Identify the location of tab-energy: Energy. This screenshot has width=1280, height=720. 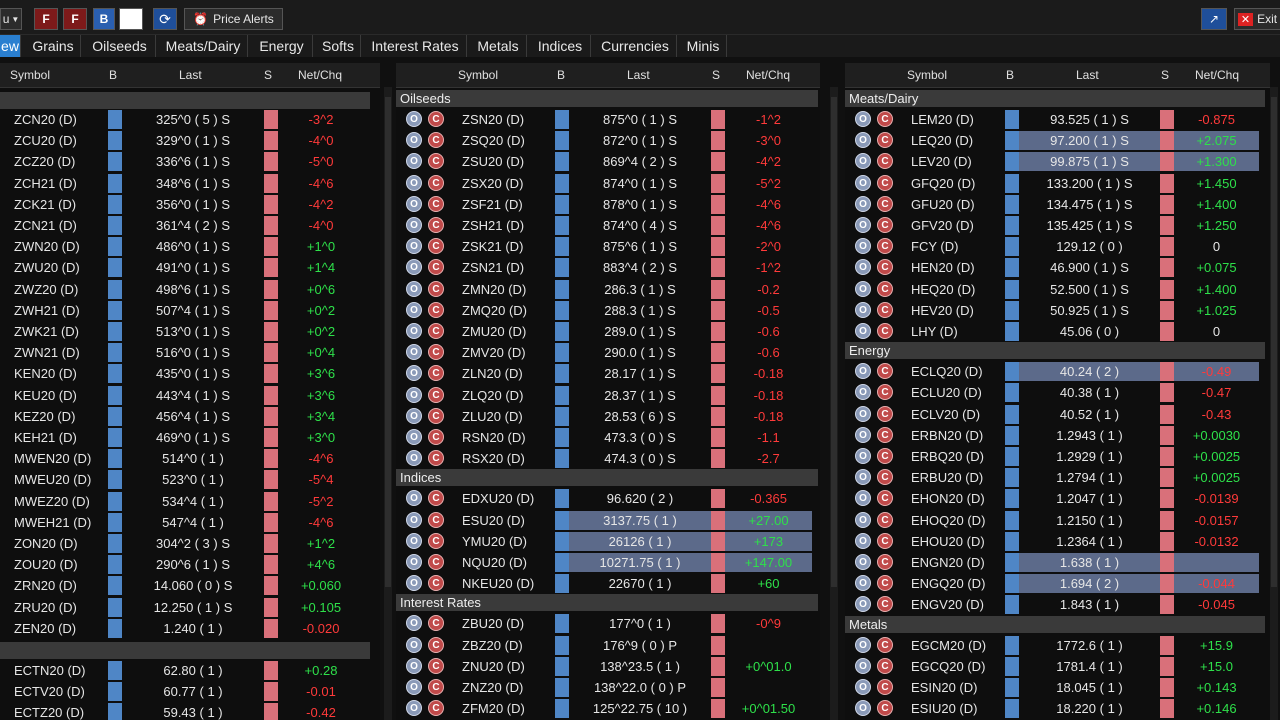
(282, 46).